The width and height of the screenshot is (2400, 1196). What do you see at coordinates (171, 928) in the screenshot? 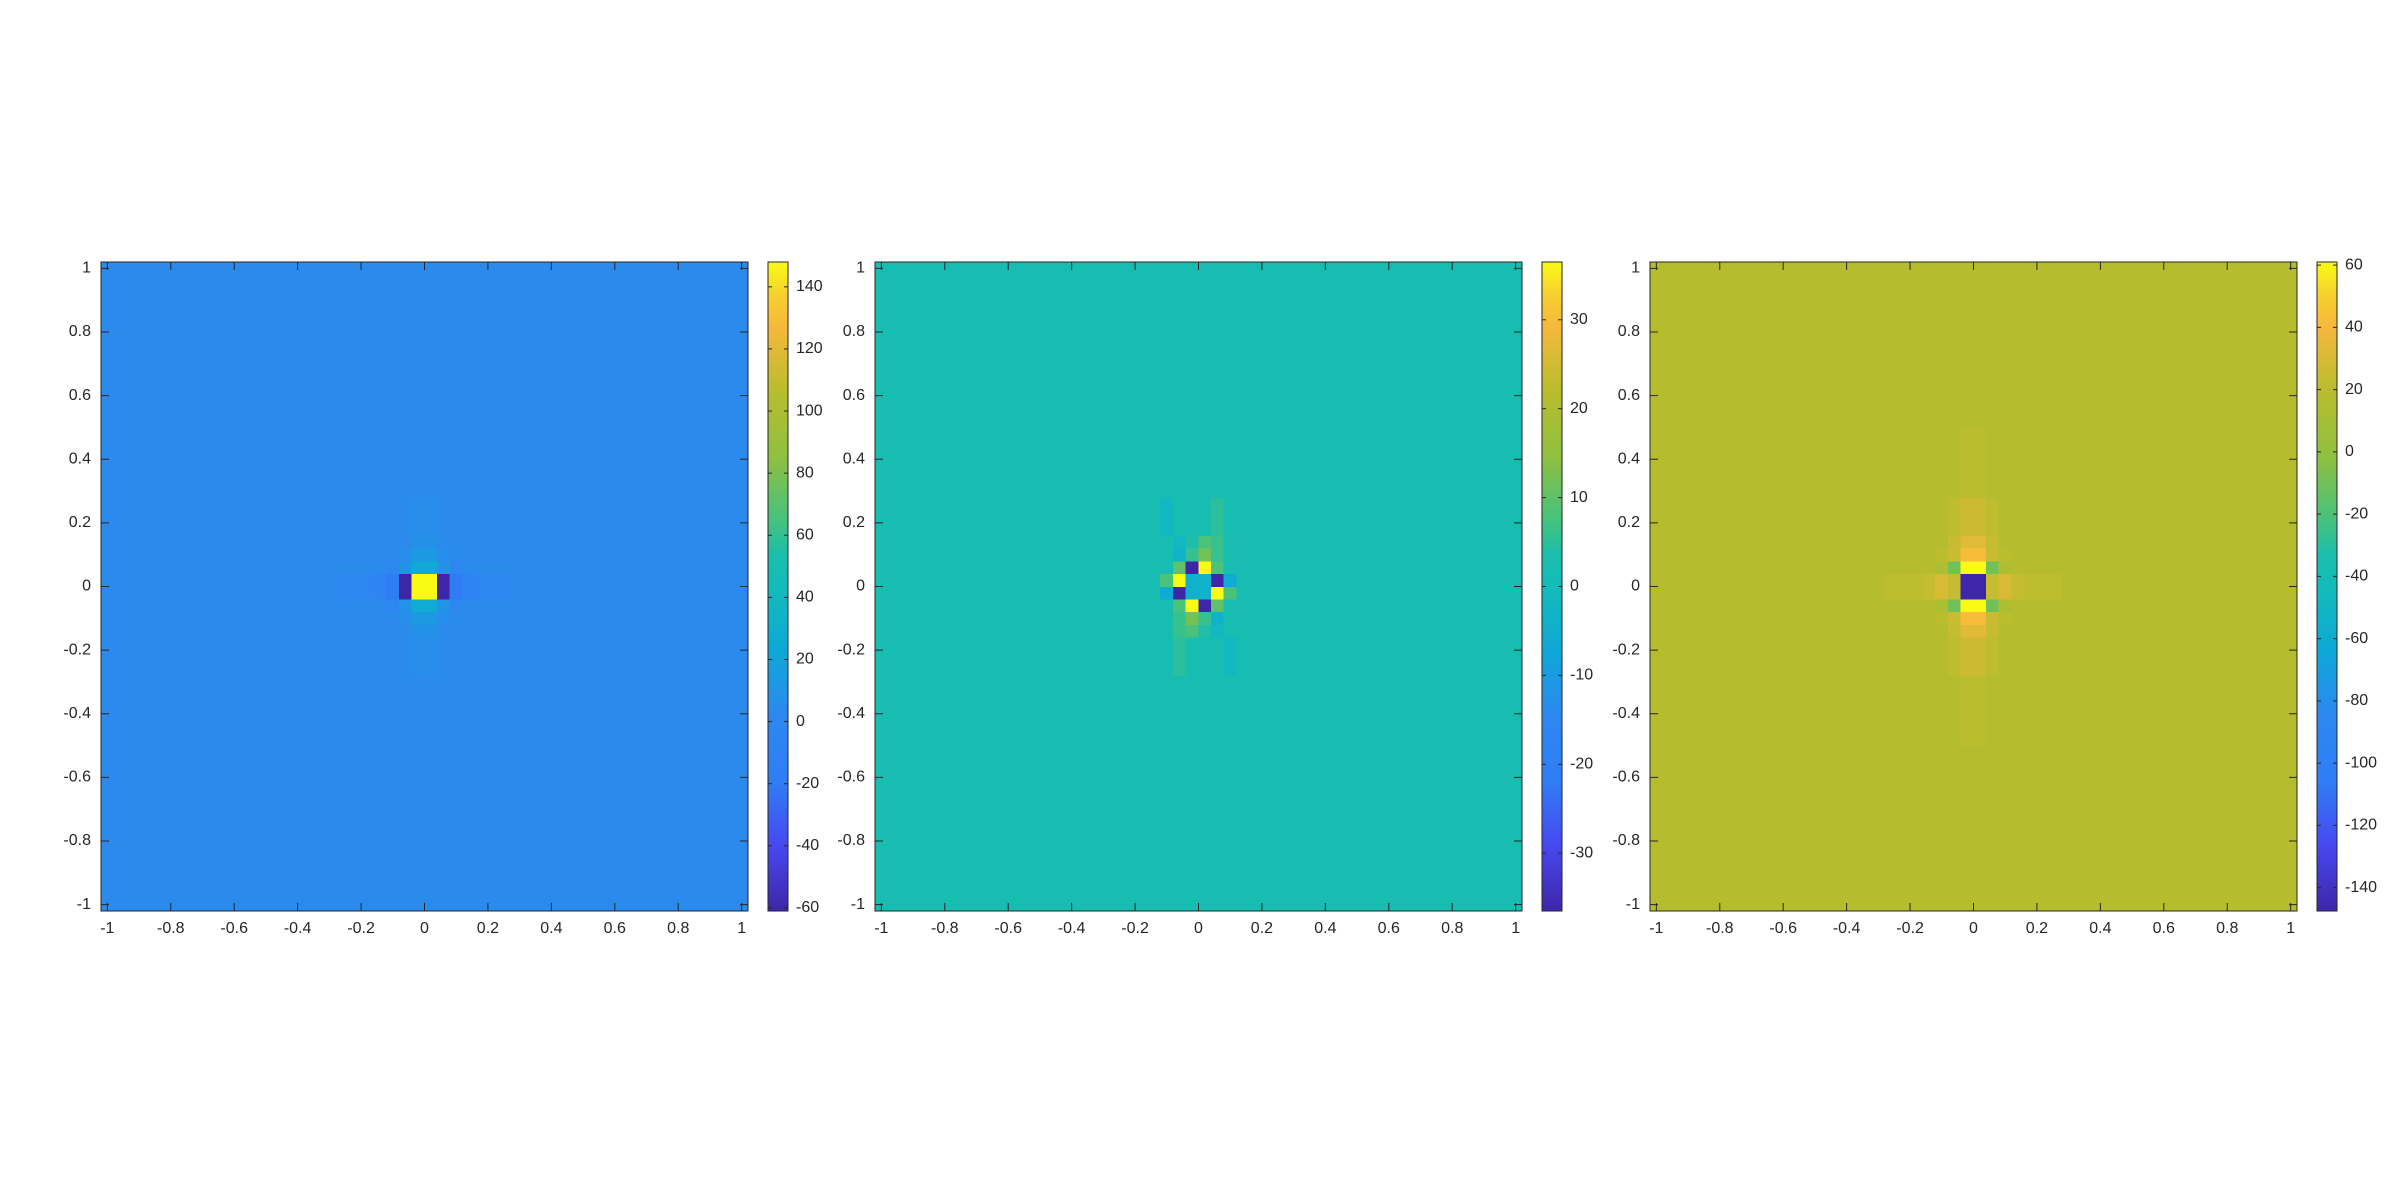
I see `x-tick-label: -0.8` at bounding box center [171, 928].